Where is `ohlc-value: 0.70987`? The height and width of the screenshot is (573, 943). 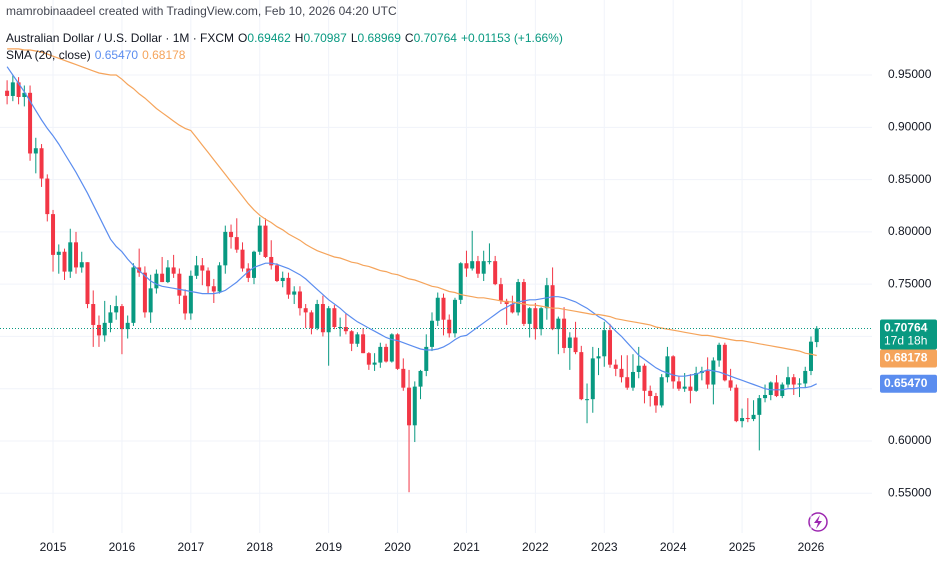
ohlc-value: 0.70987 is located at coordinates (325, 38).